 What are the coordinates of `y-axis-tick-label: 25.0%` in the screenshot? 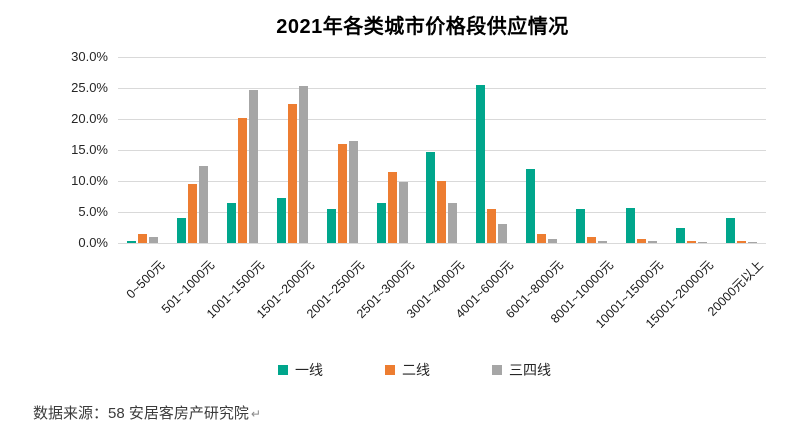 It's located at (89, 87).